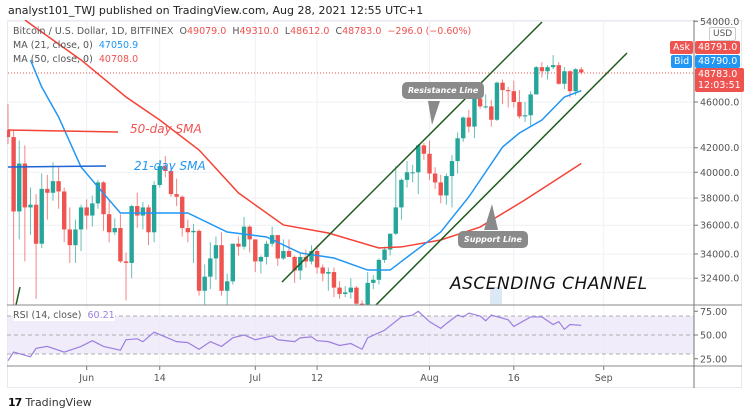  I want to click on ma50-legend: MA (50, close, 0) 40708.0, so click(75, 59).